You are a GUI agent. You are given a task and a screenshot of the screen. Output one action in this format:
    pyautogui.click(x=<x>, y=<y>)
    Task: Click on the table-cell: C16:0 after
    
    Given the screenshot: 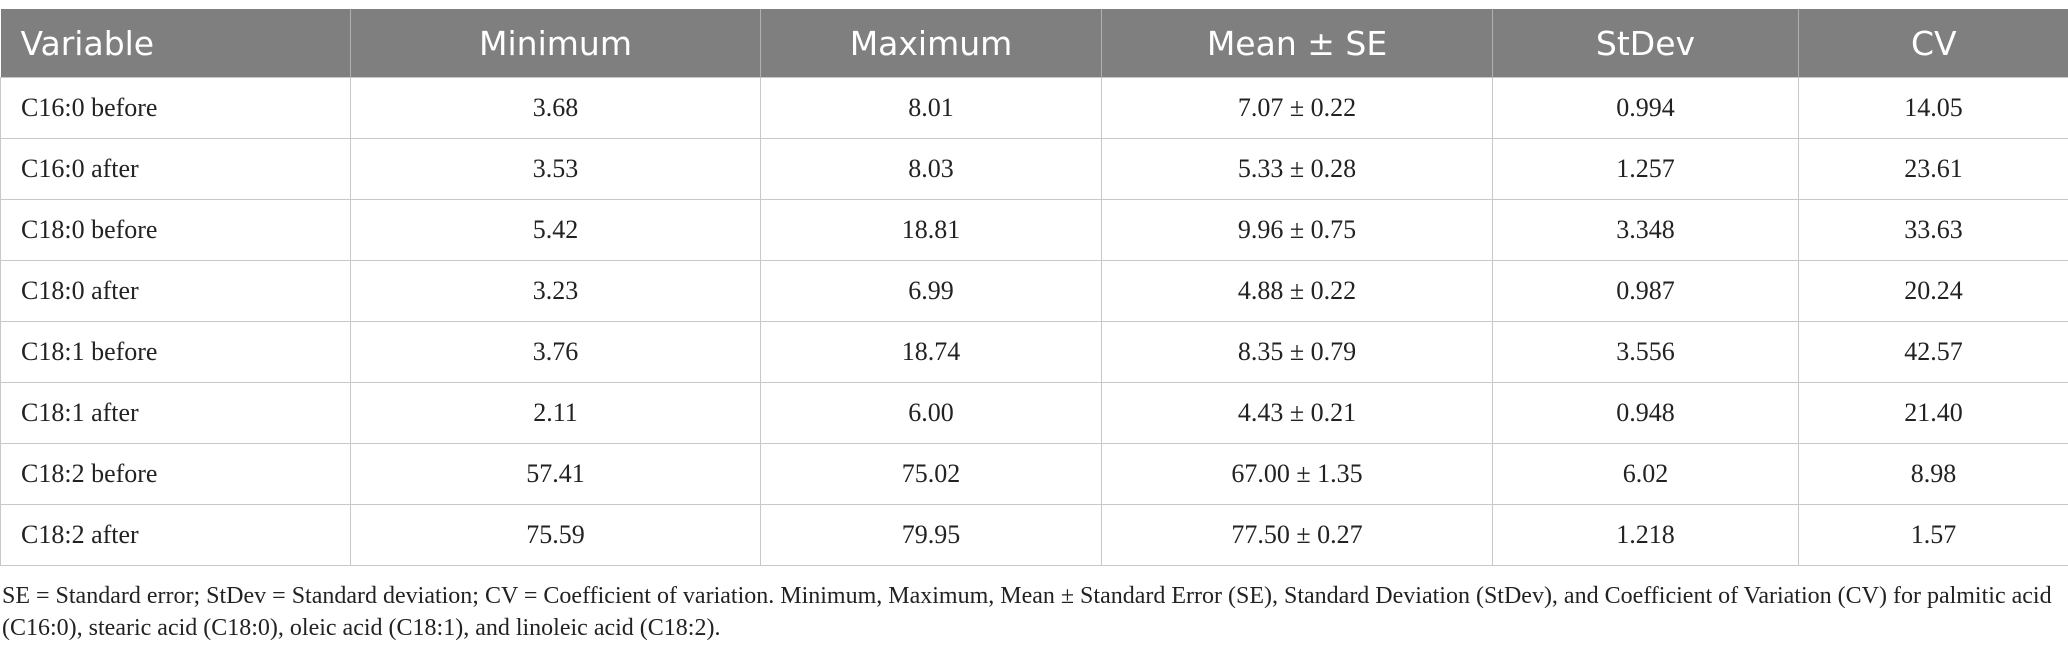 What is the action you would take?
    pyautogui.click(x=175, y=169)
    